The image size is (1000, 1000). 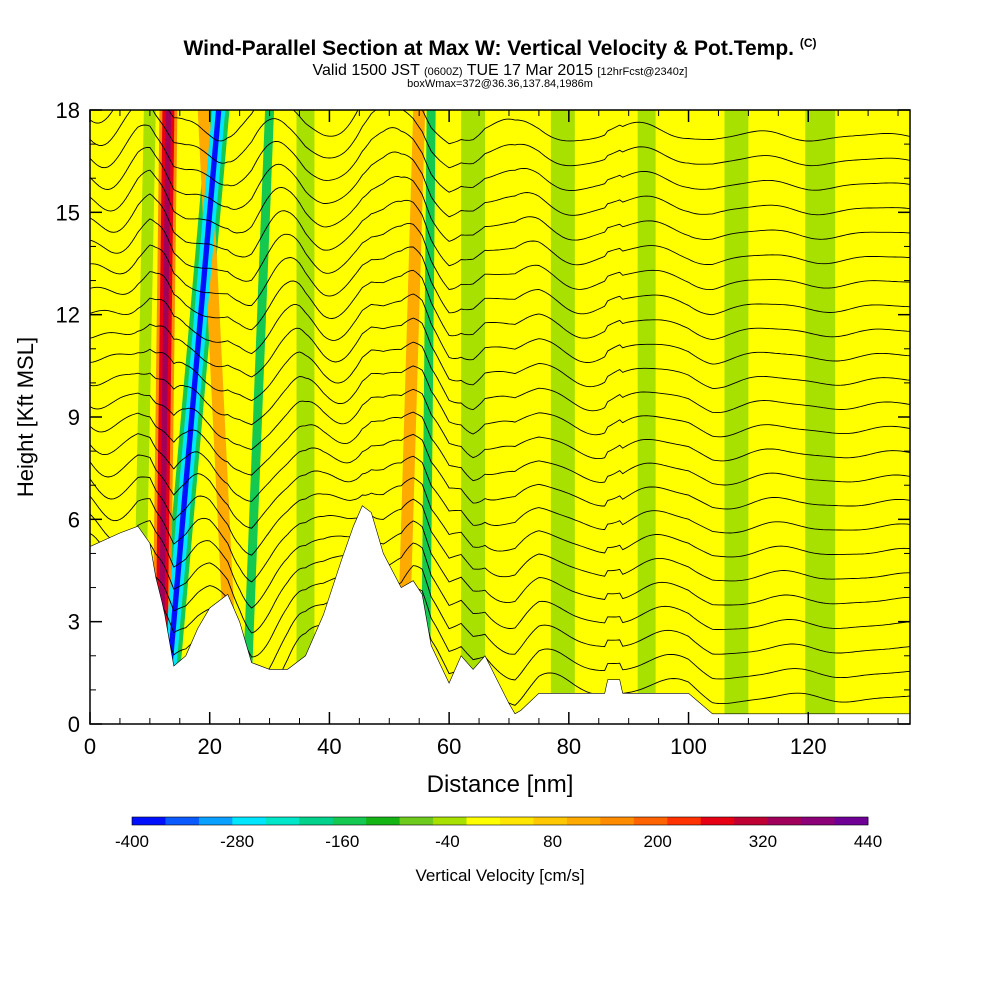 What do you see at coordinates (447, 841) in the screenshot?
I see `colorbar-tick-label: -40` at bounding box center [447, 841].